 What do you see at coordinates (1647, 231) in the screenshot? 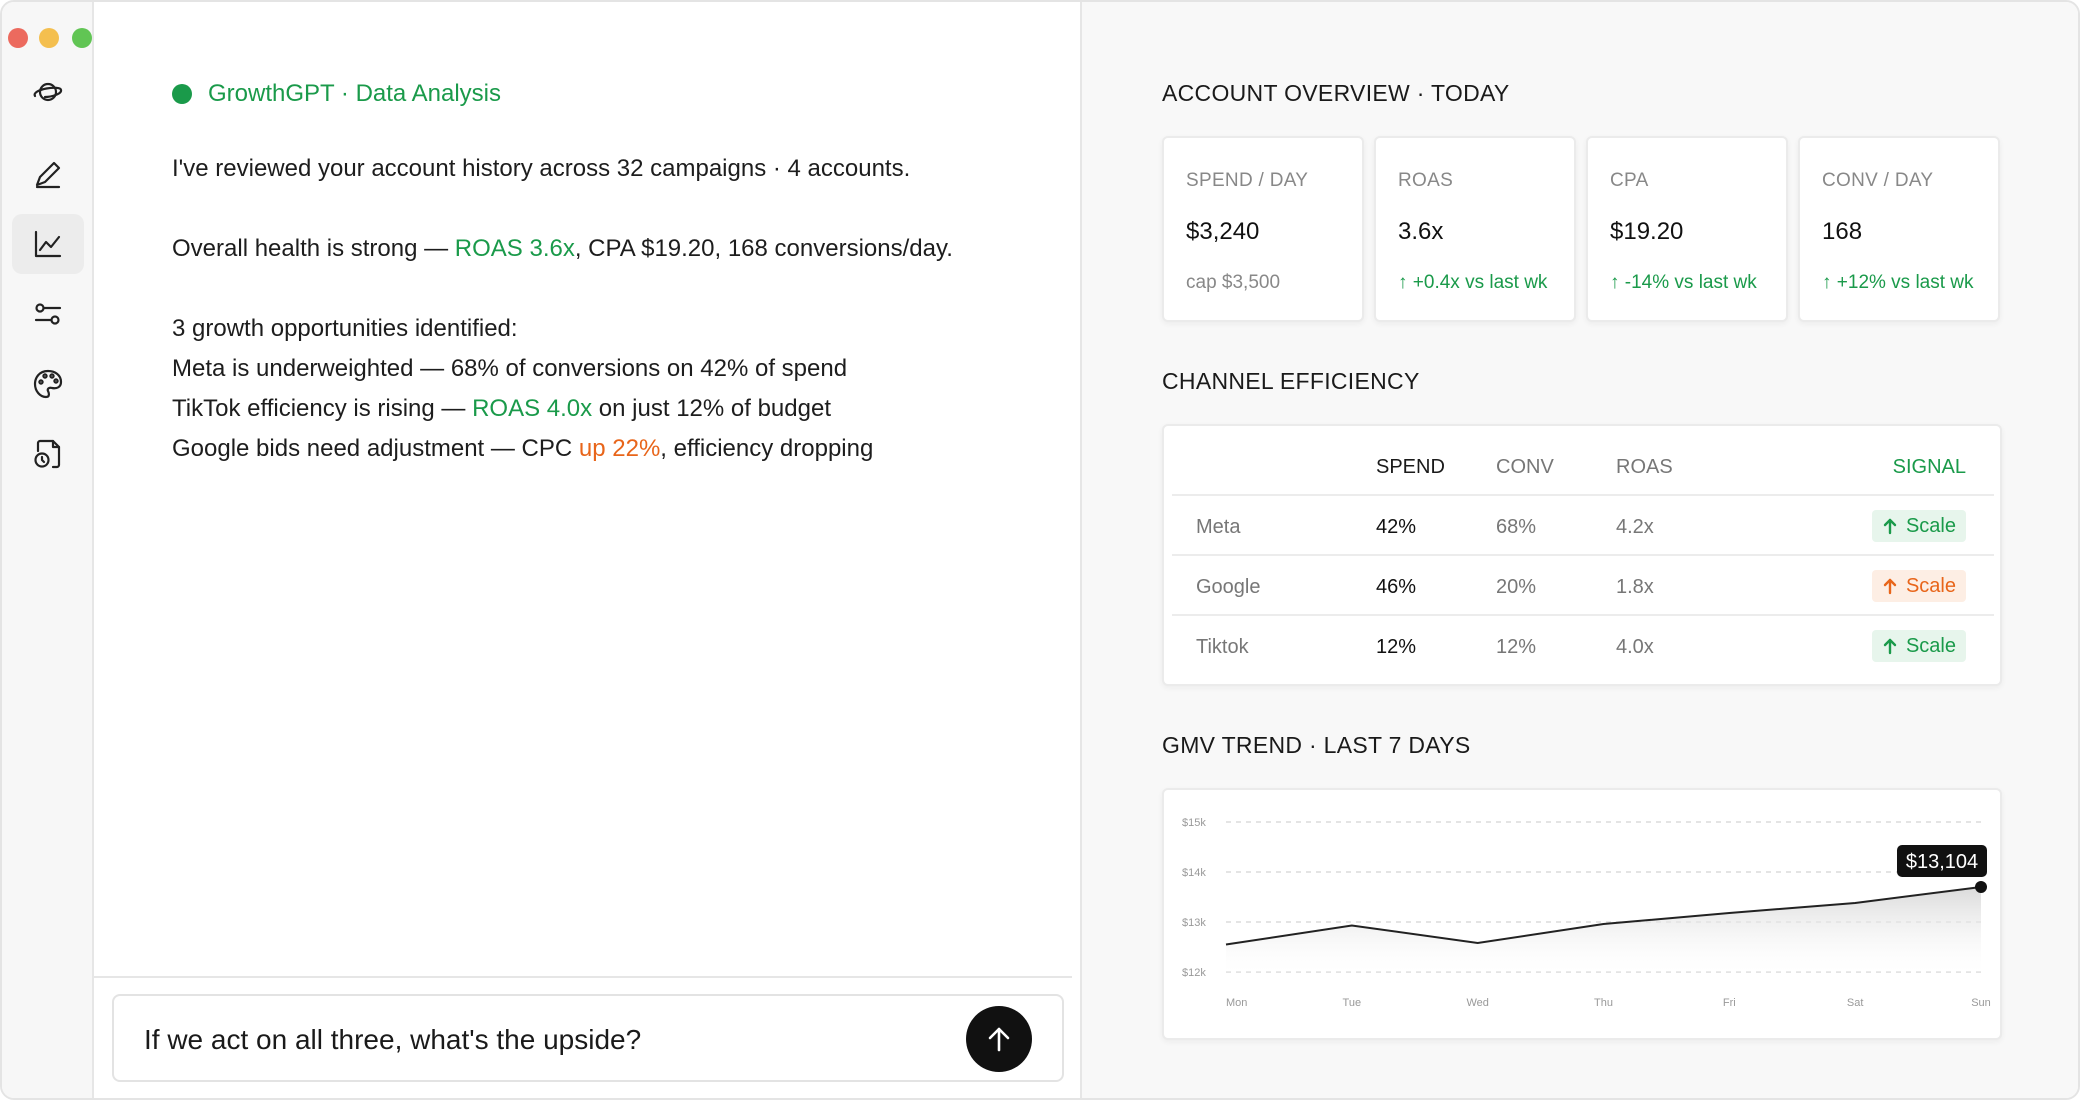
I see `kpi-value: $19.20` at bounding box center [1647, 231].